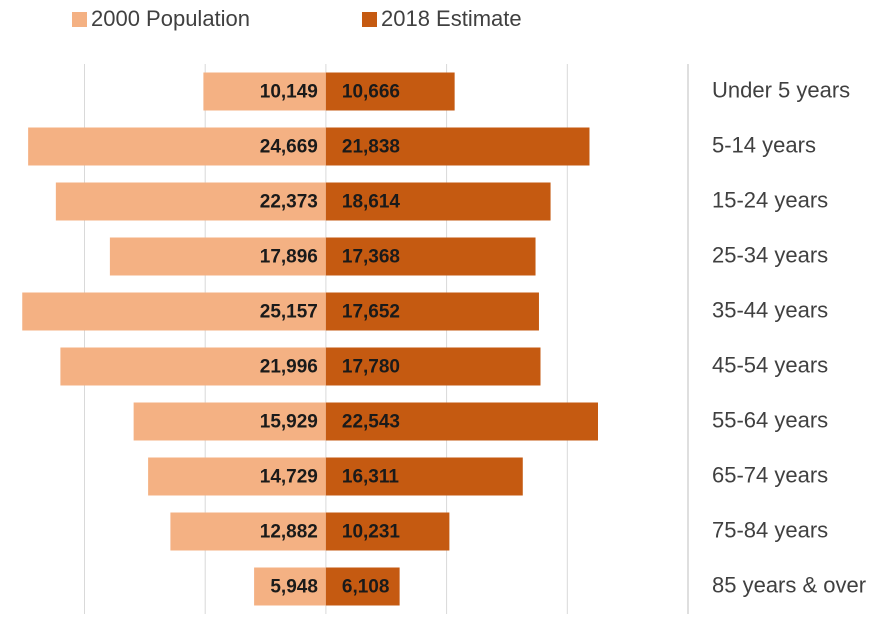  What do you see at coordinates (371, 92) in the screenshot?
I see `data-label: 10,666` at bounding box center [371, 92].